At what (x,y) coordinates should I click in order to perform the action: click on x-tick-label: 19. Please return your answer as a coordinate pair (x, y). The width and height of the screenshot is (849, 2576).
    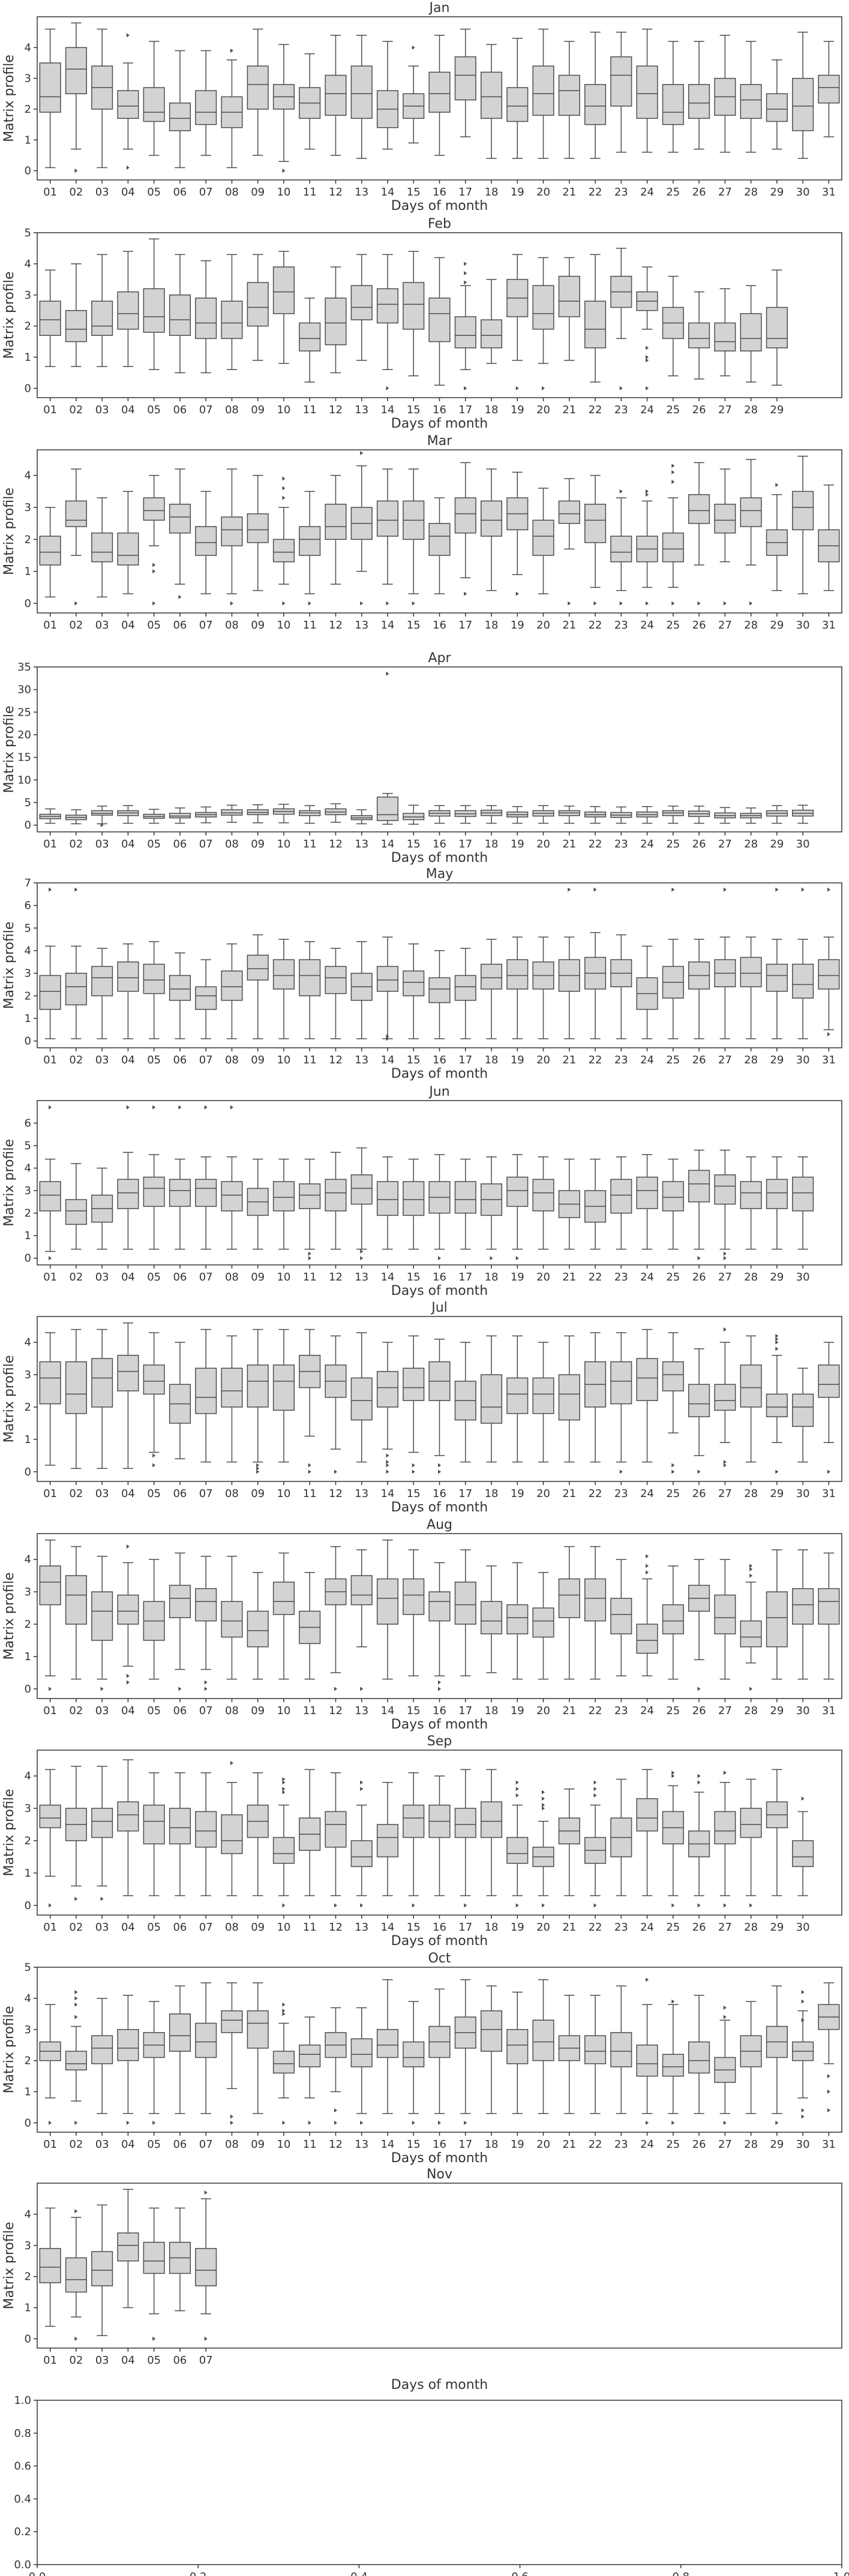
    Looking at the image, I should click on (517, 1928).